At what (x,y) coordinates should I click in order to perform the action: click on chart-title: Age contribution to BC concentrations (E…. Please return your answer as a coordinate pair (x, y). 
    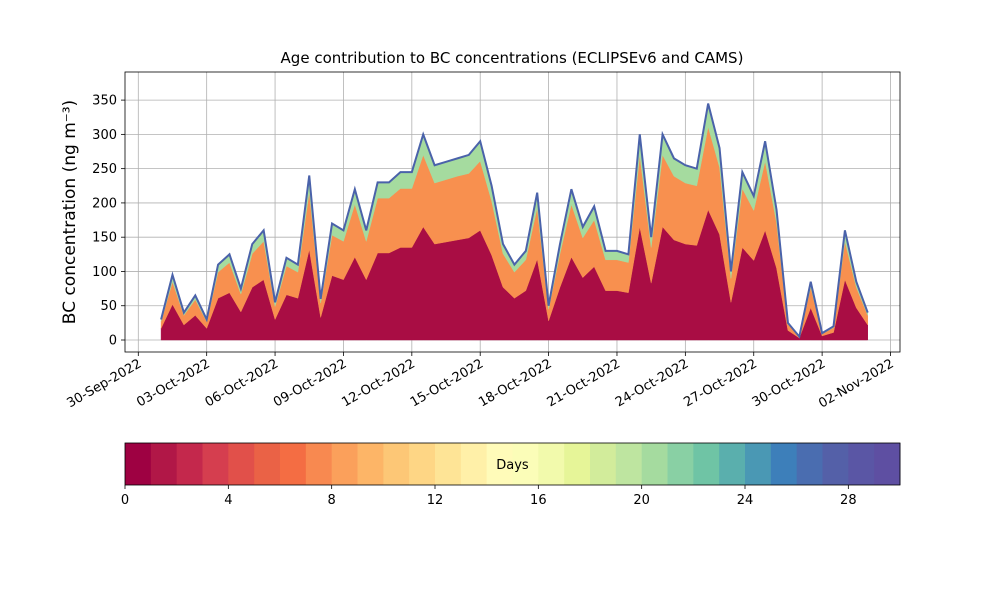
    Looking at the image, I should click on (512, 58).